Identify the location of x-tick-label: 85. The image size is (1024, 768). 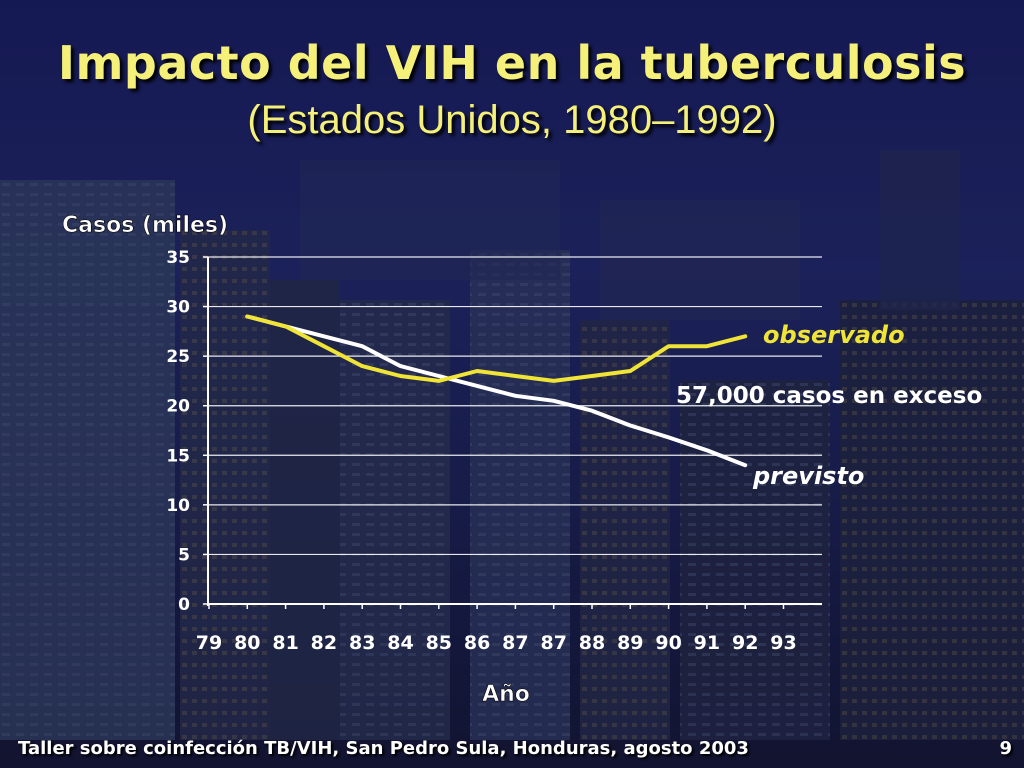
(439, 643).